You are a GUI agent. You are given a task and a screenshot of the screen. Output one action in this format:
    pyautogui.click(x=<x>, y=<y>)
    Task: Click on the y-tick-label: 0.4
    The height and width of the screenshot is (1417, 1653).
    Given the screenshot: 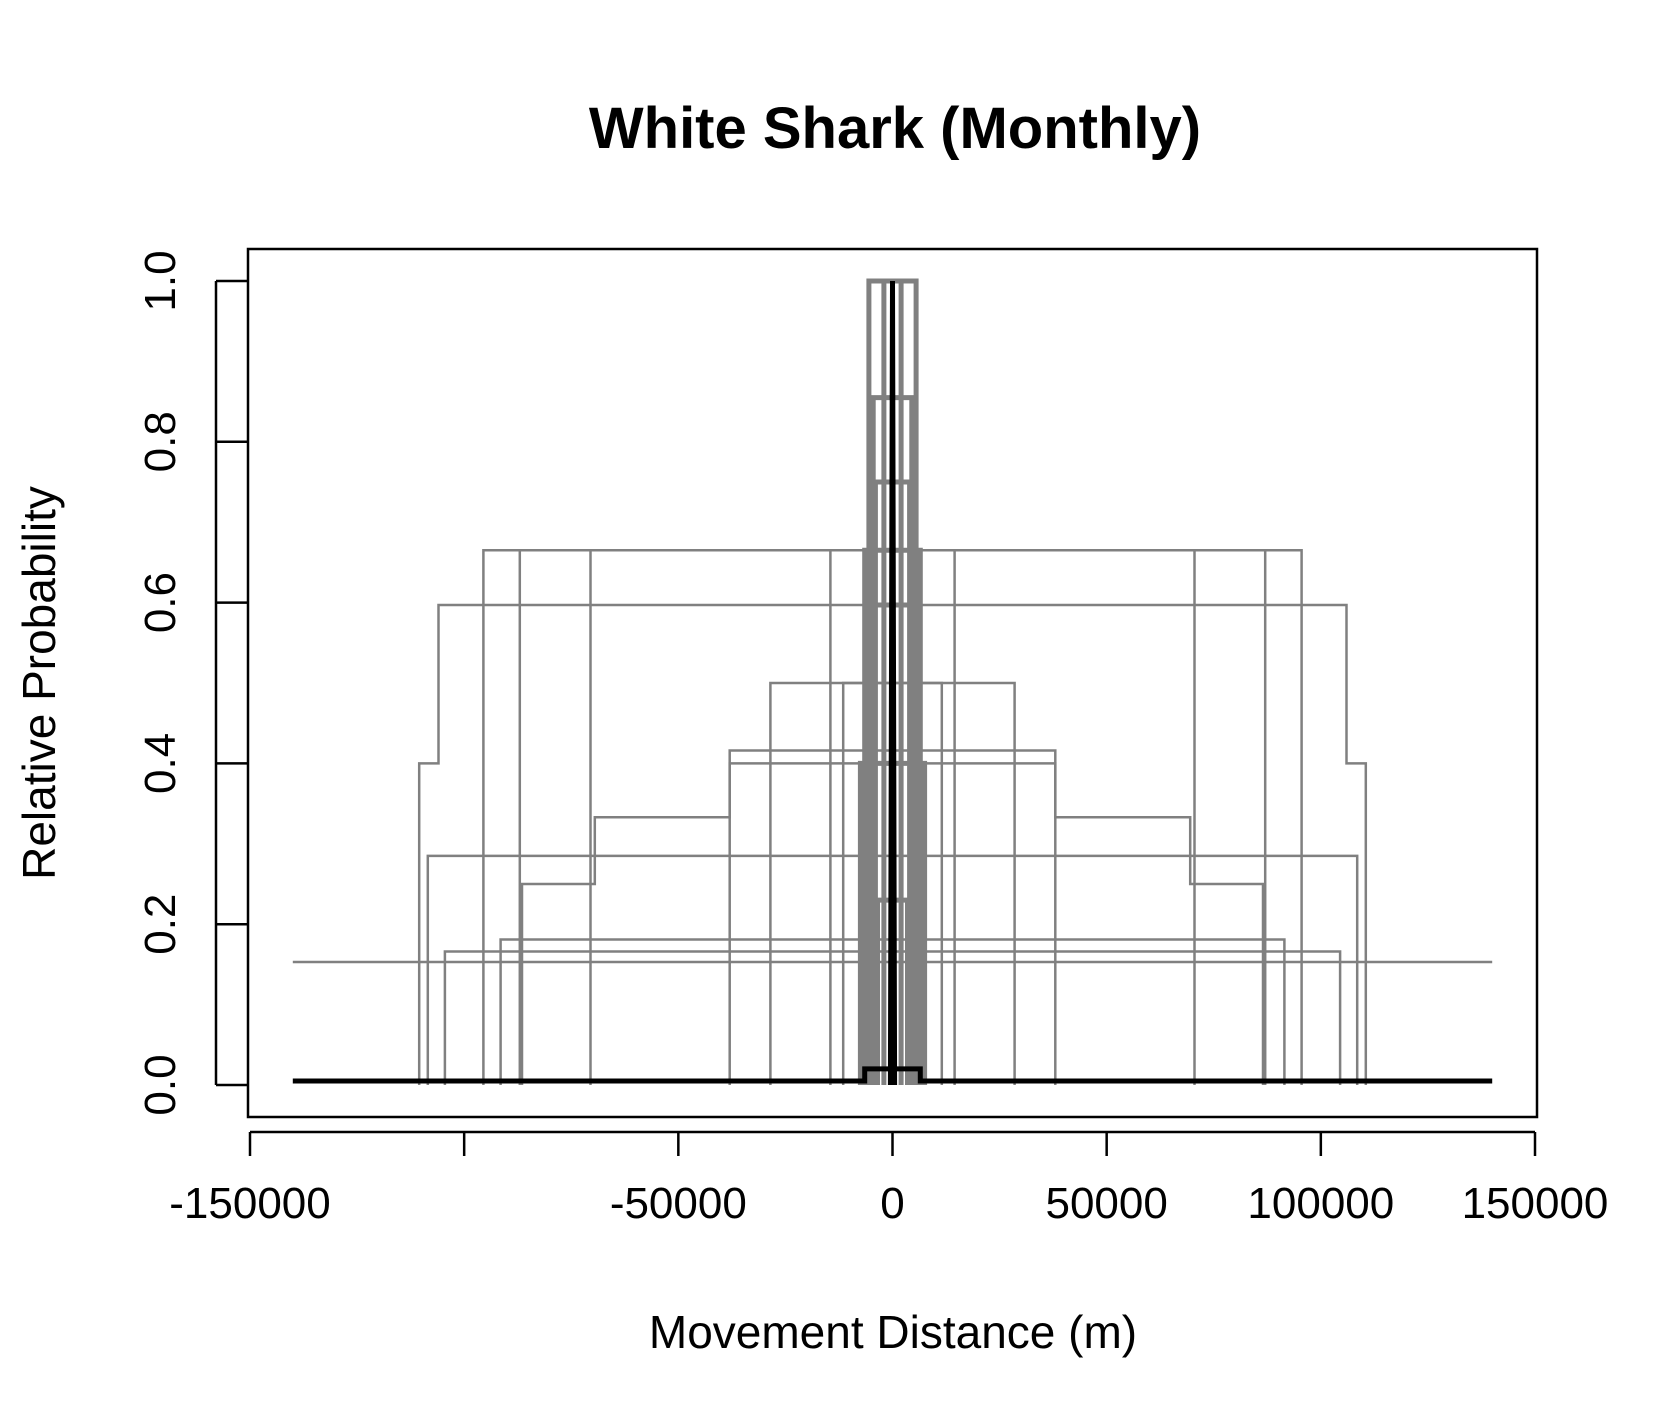 What is the action you would take?
    pyautogui.click(x=160, y=763)
    